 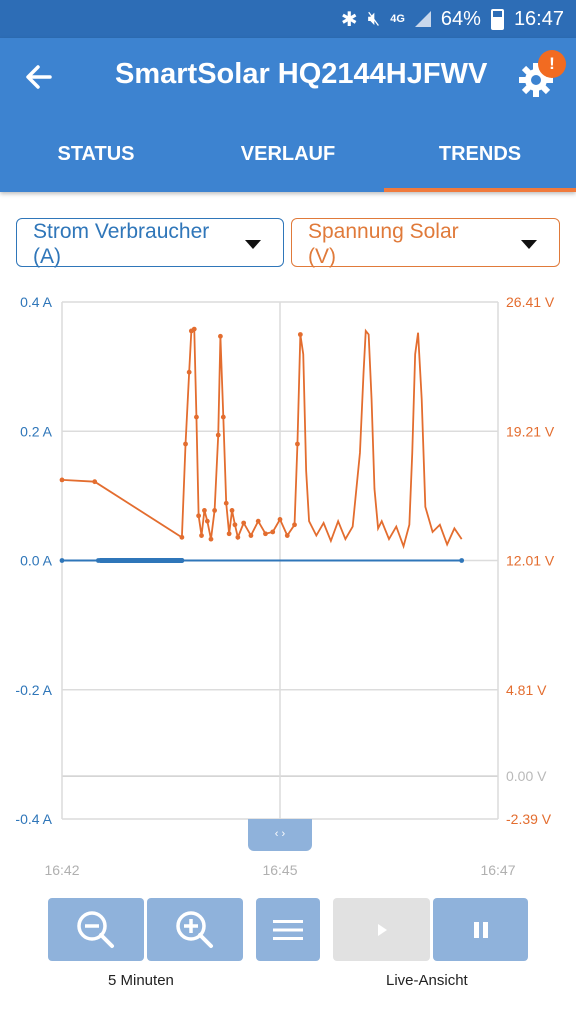 I want to click on x-tick-label: 16:42, so click(x=61, y=868).